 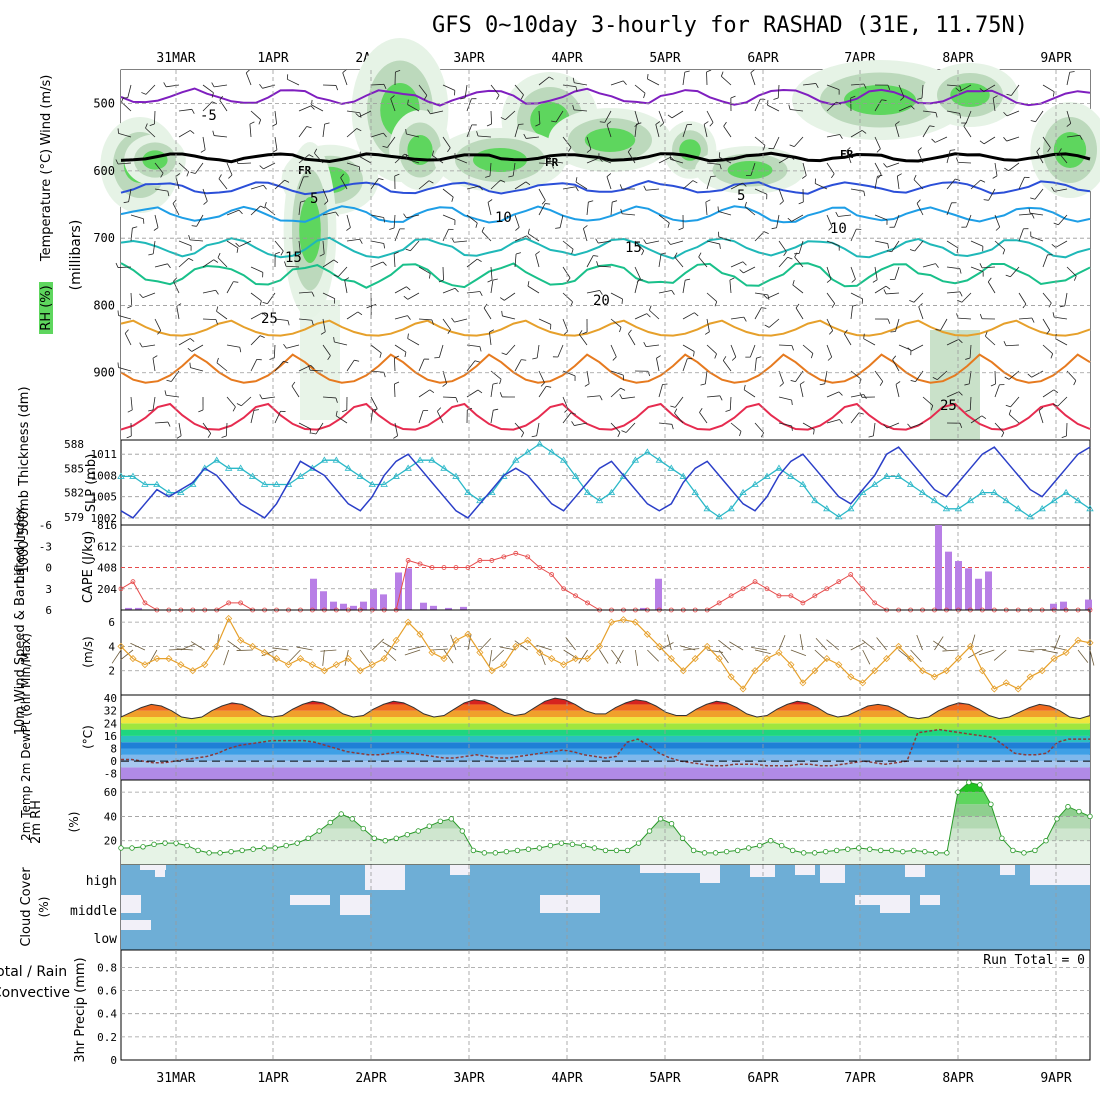 I want to click on slp-tick: 1002, so click(x=104, y=518).